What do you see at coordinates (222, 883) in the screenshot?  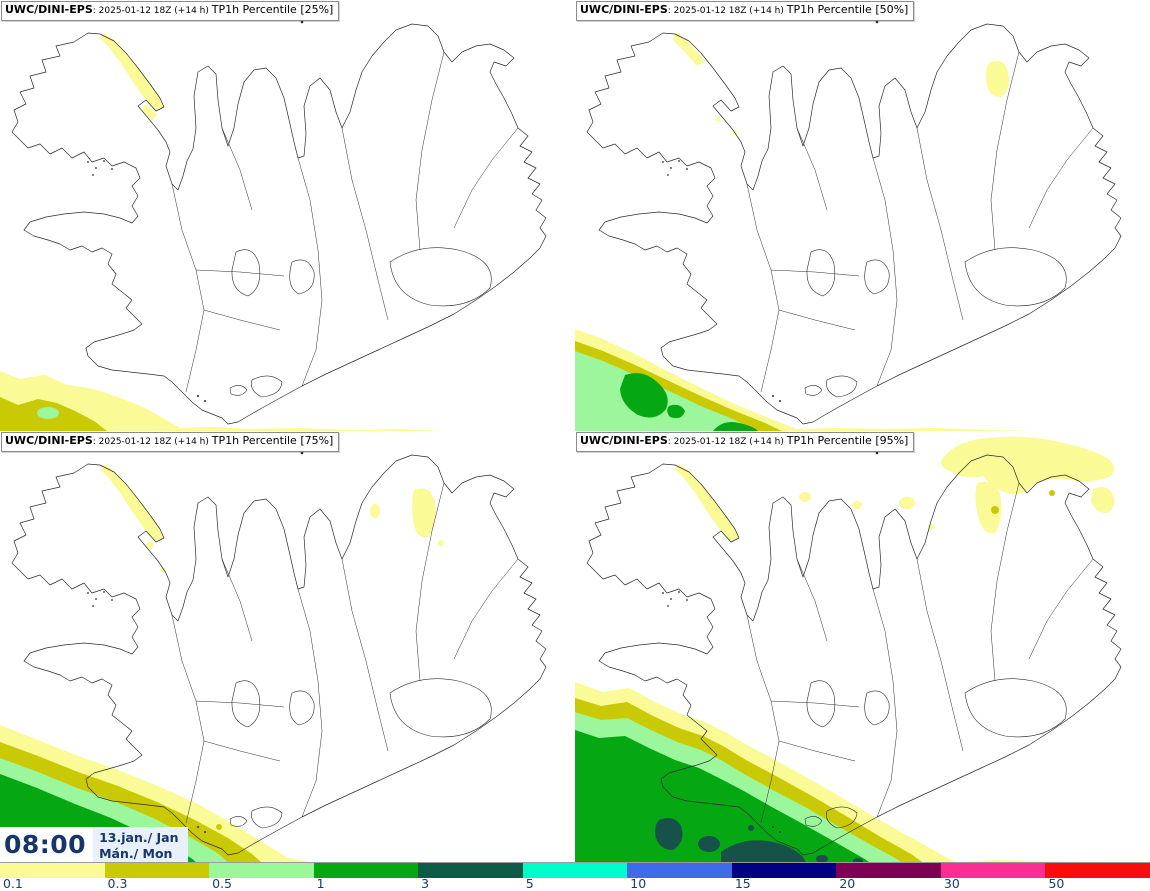 I see `legend-tick-label: 0.5` at bounding box center [222, 883].